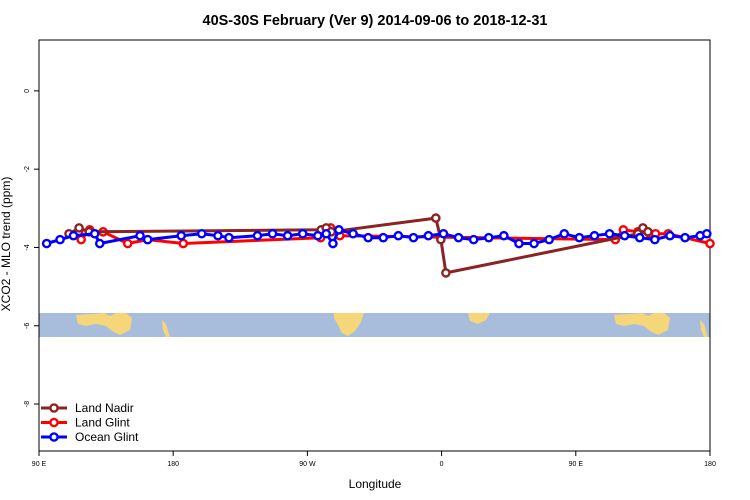 The image size is (750, 500). I want to click on series-layer, so click(378, 245).